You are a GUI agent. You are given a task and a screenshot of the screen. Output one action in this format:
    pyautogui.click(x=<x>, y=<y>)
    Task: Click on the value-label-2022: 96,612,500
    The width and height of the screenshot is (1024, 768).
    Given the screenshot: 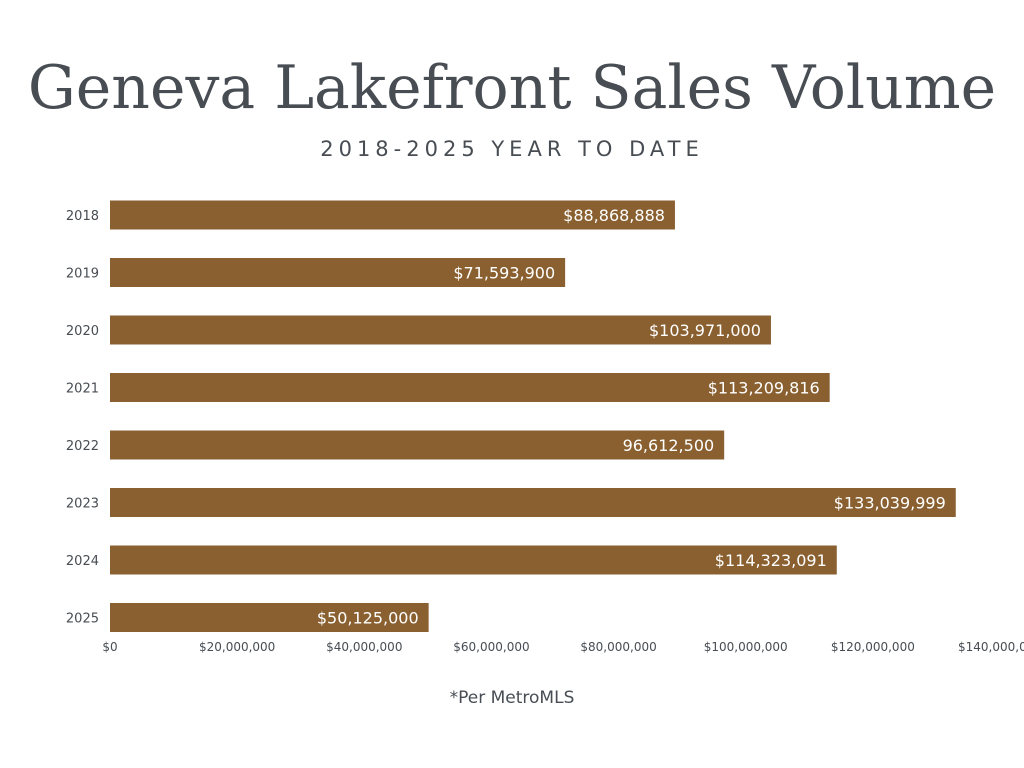 What is the action you would take?
    pyautogui.click(x=669, y=445)
    